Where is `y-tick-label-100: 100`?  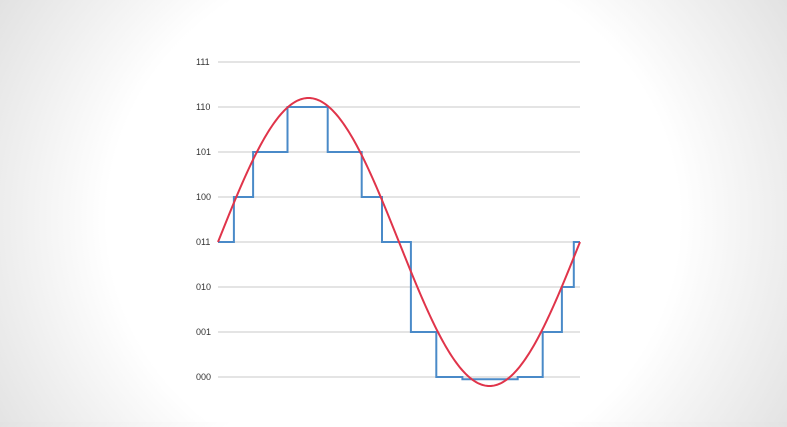 y-tick-label-100: 100 is located at coordinates (203, 197).